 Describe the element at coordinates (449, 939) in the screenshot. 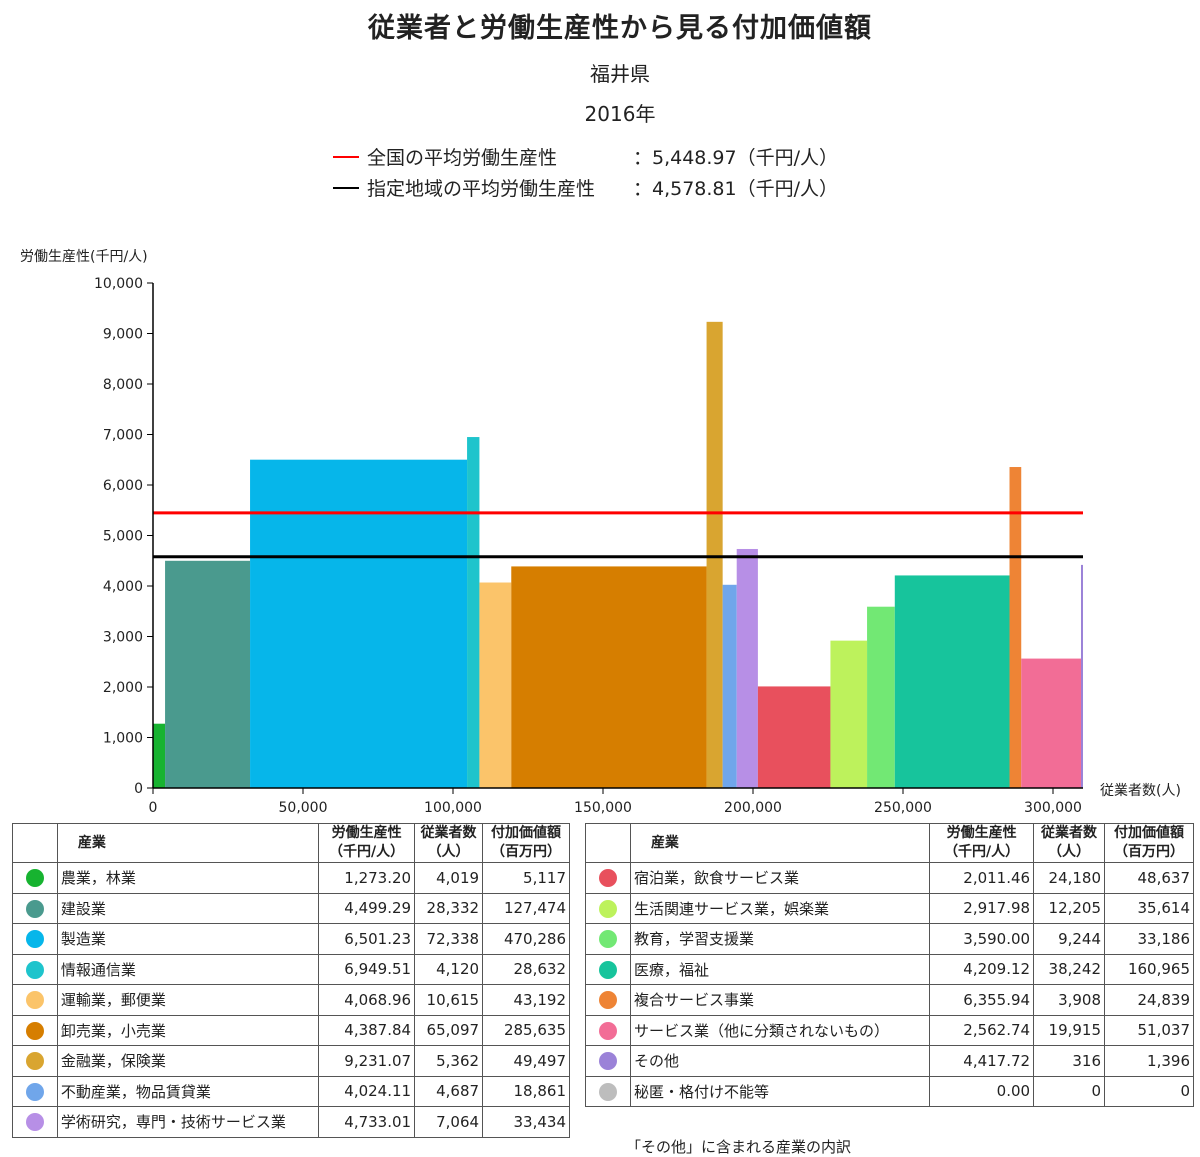

I see `row-workers: 72,338` at that location.